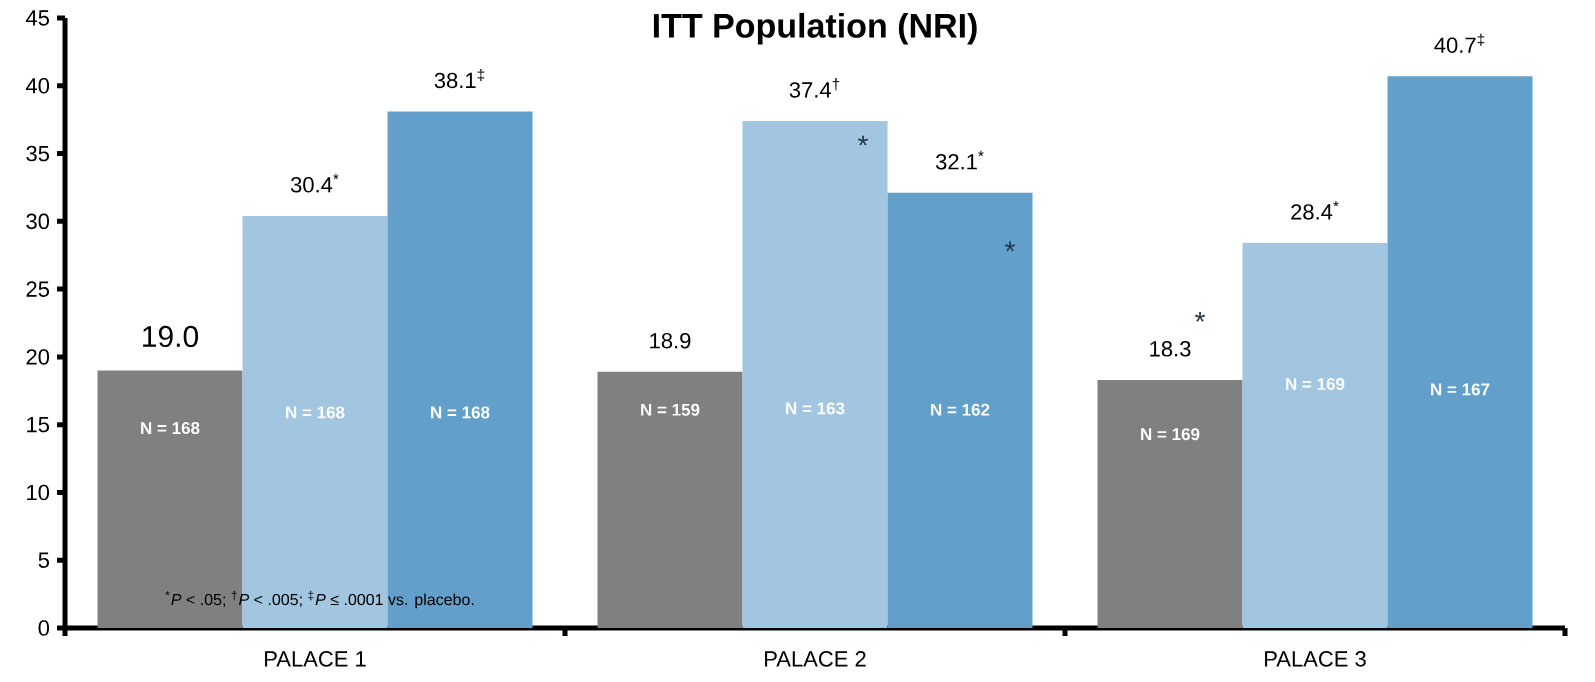 The height and width of the screenshot is (682, 1595). What do you see at coordinates (37, 86) in the screenshot?
I see `y-tick-label: 40` at bounding box center [37, 86].